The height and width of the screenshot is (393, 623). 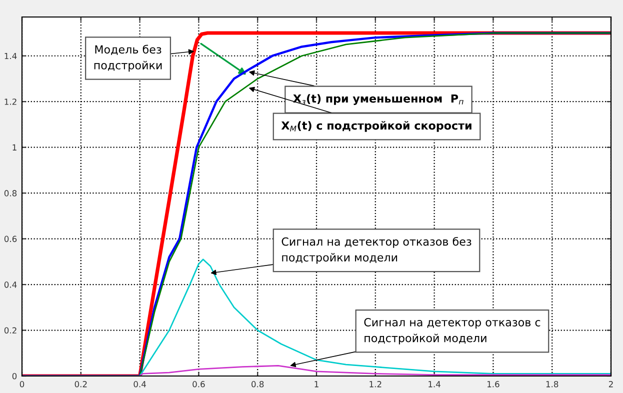 What do you see at coordinates (14, 376) in the screenshot?
I see `y-tick-label: 0` at bounding box center [14, 376].